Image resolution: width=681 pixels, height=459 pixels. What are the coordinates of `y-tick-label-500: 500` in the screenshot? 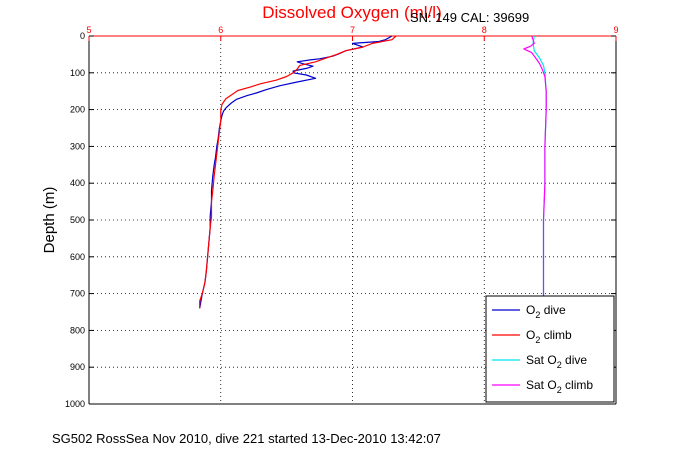 It's located at (77, 220).